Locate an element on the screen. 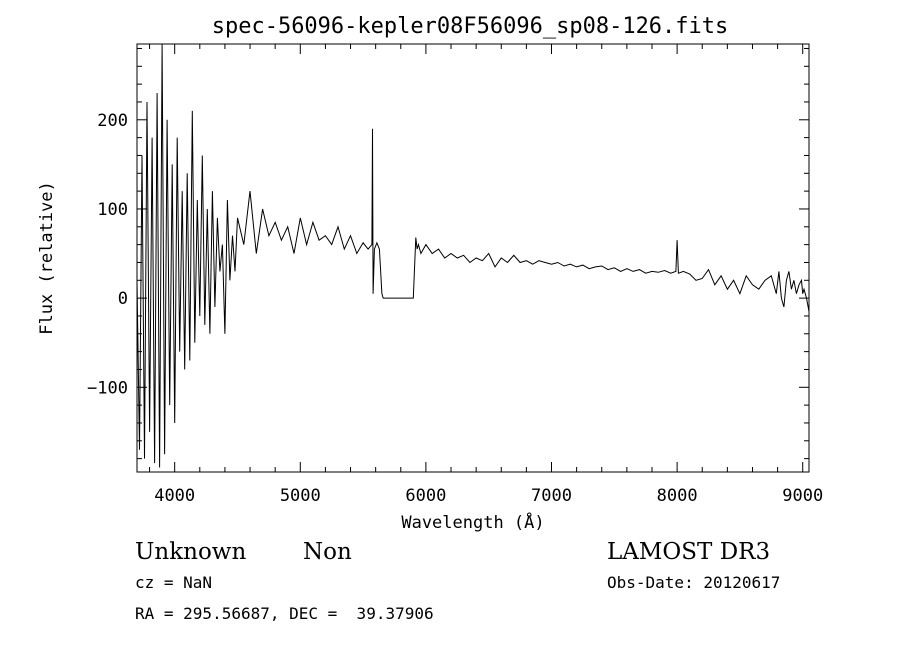 The width and height of the screenshot is (900, 649). obs-date: Obs-Date: 20120617 is located at coordinates (693, 582).